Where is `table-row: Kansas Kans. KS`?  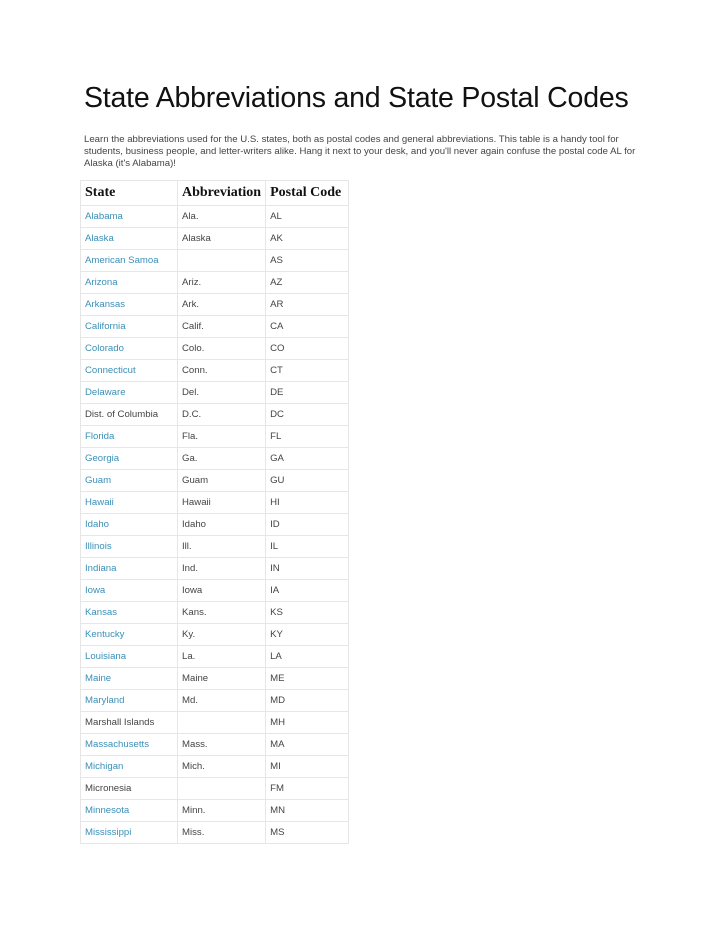
table-row: Kansas Kans. KS is located at coordinates (215, 612).